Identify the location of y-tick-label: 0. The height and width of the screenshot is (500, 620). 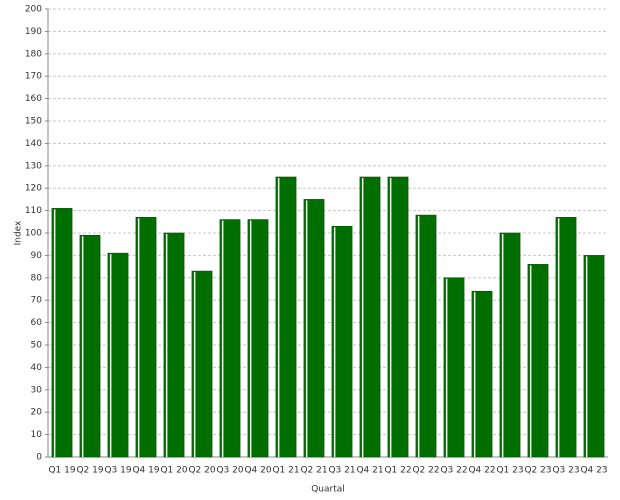
(39, 458).